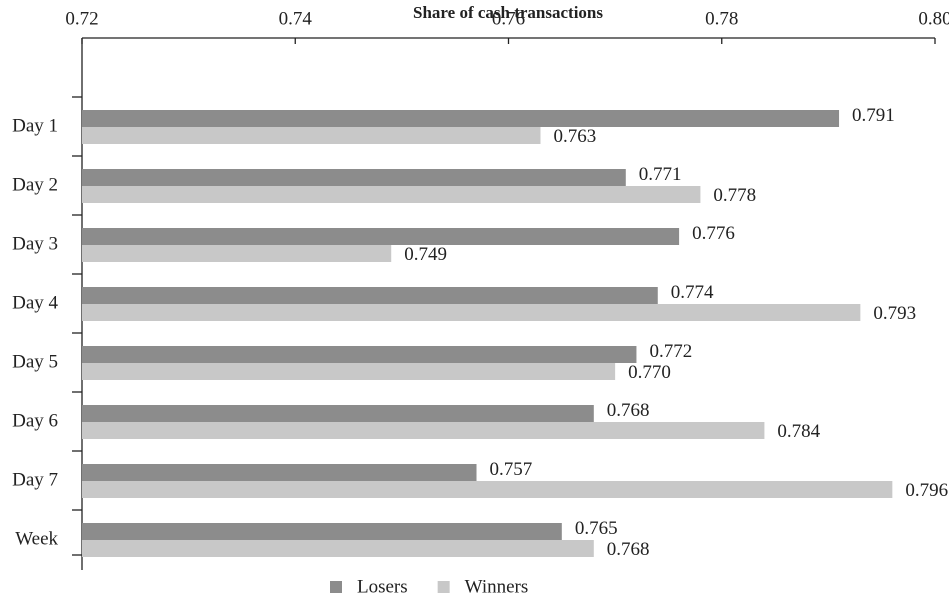 The height and width of the screenshot is (597, 949). I want to click on data-label: 0.749, so click(425, 254).